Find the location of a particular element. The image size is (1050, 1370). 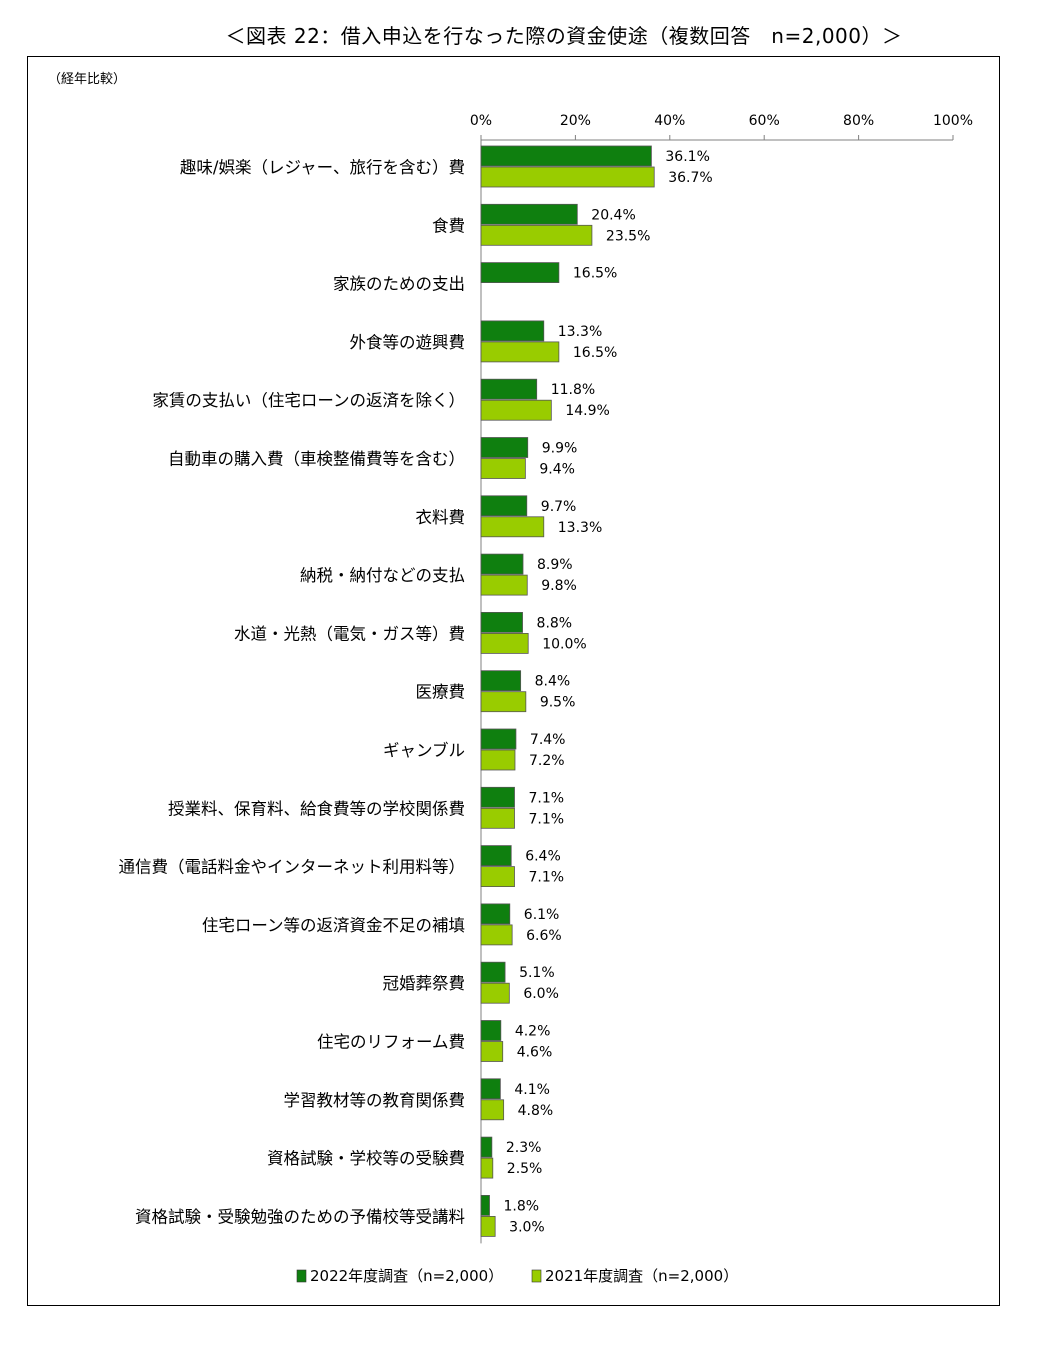

data-label: 4.1% is located at coordinates (532, 1090).